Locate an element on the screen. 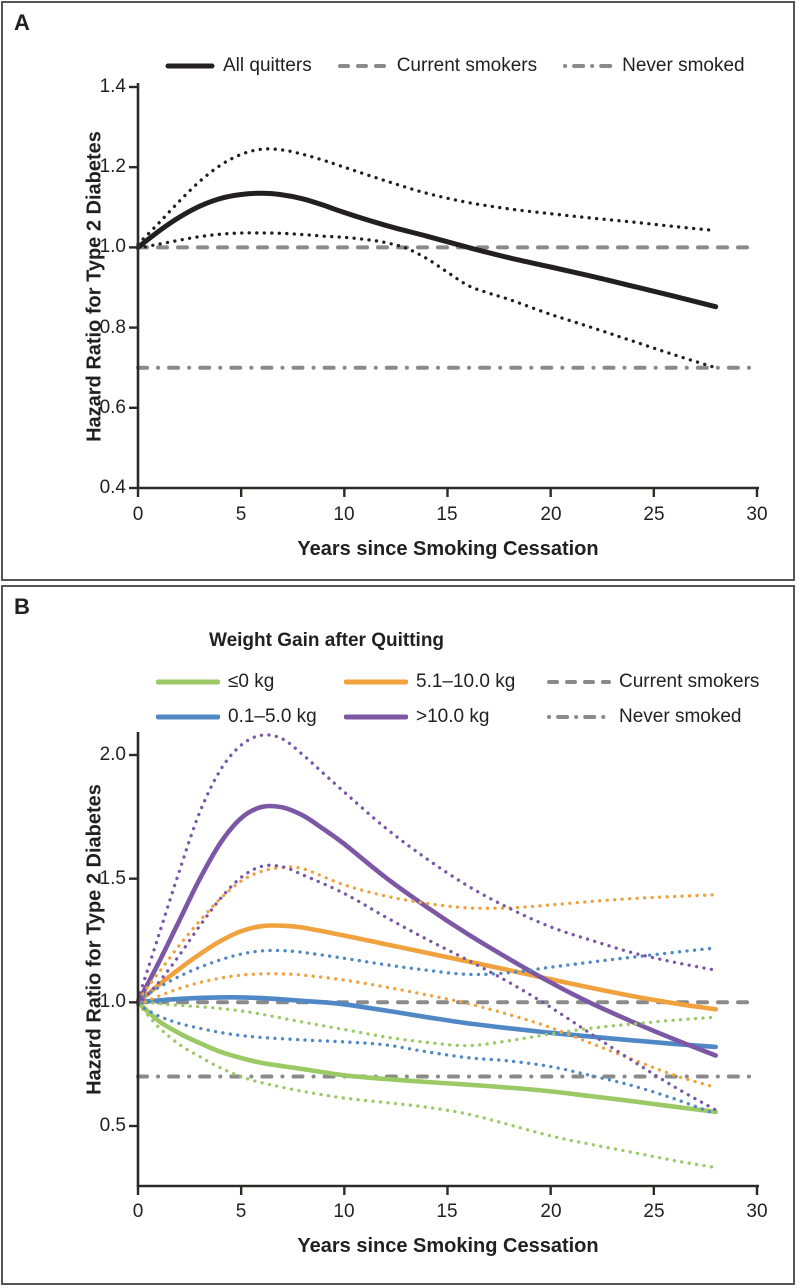  panel-b-legend-title: Weight Gain after Quitting is located at coordinates (327, 640).